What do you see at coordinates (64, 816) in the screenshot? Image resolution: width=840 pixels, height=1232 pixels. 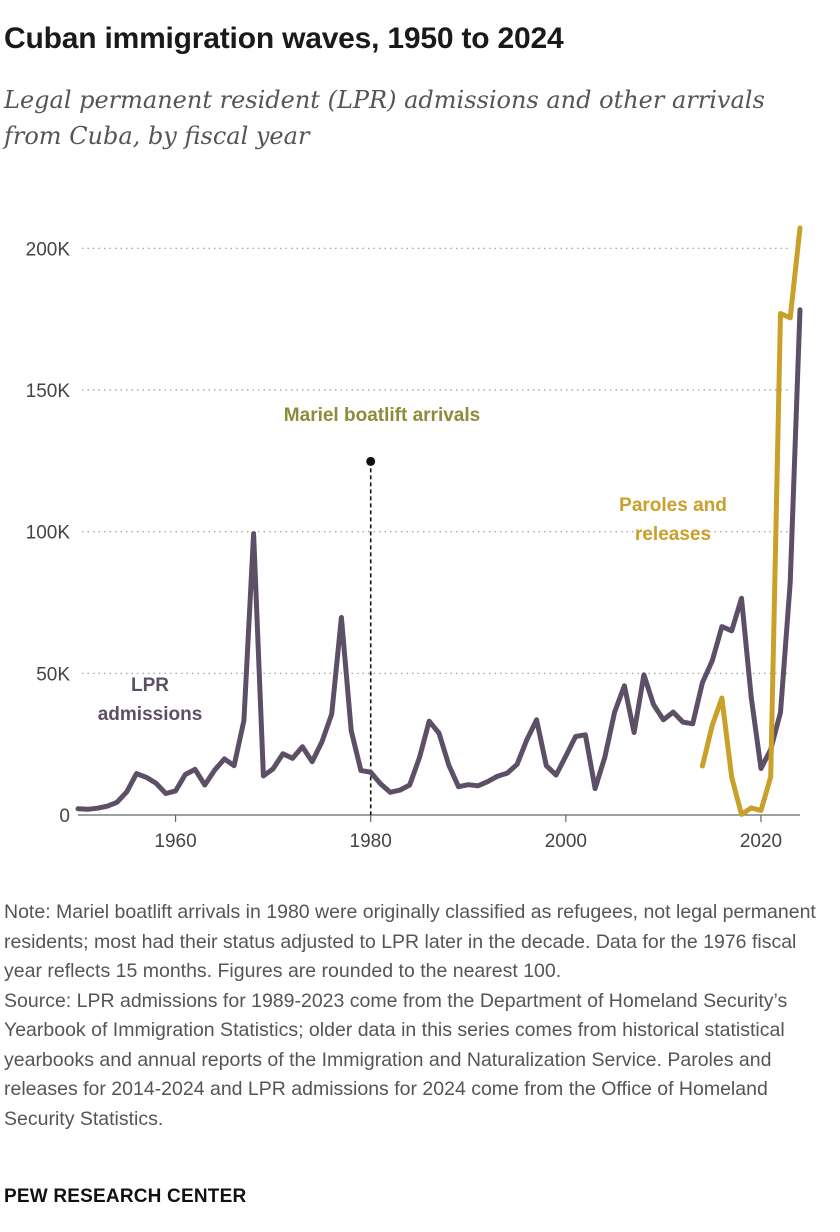 I see `y-tick-label: 0` at bounding box center [64, 816].